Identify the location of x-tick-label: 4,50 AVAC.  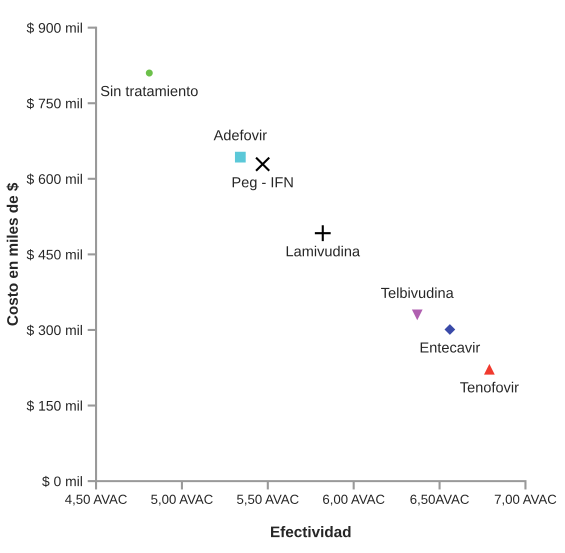
(96, 500).